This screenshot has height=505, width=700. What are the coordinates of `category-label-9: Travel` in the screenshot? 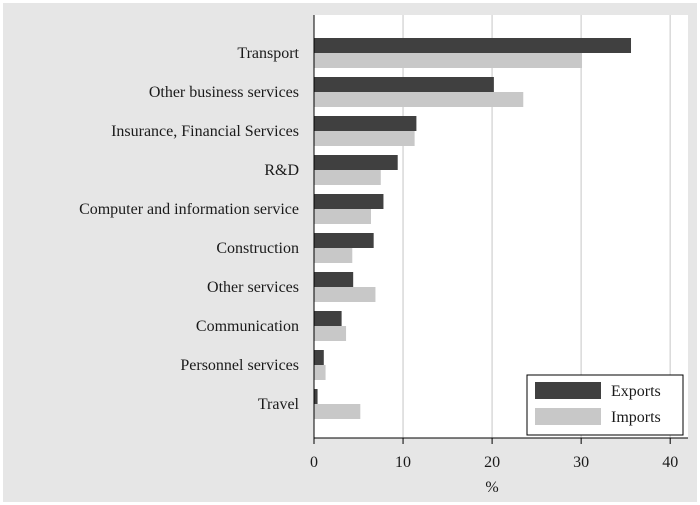 It's located at (279, 404).